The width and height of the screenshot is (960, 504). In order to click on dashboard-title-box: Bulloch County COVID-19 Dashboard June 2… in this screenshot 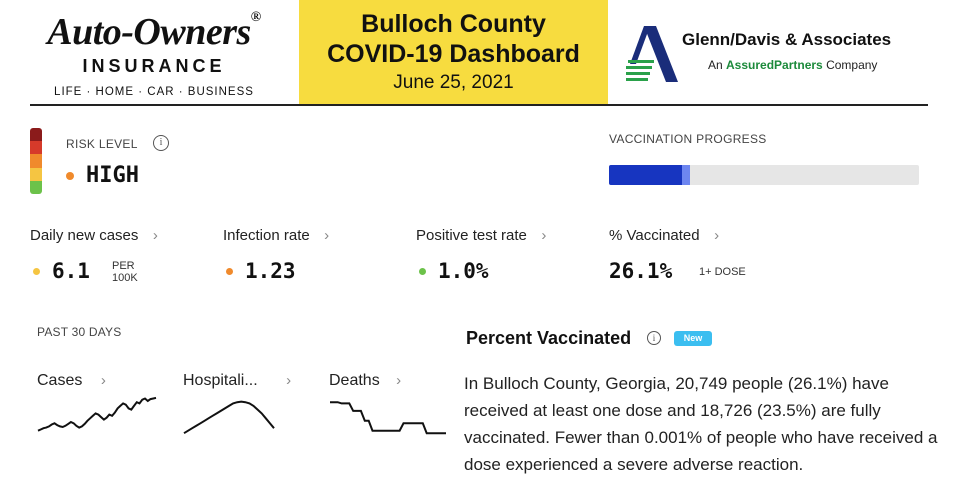, I will do `click(453, 52)`.